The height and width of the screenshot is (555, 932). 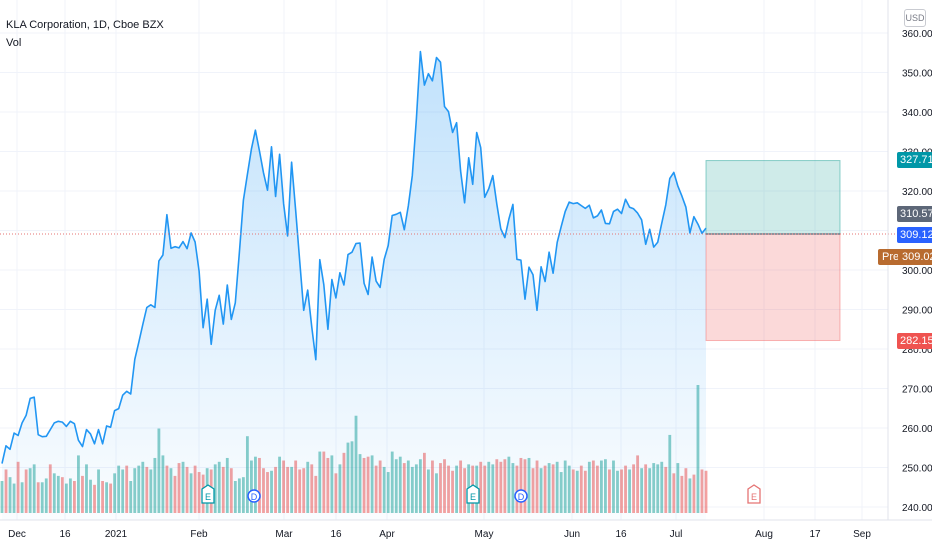 What do you see at coordinates (85, 34) in the screenshot?
I see `chart-legend: KLA Corporation, 1D, Cboe BZX Vol` at bounding box center [85, 34].